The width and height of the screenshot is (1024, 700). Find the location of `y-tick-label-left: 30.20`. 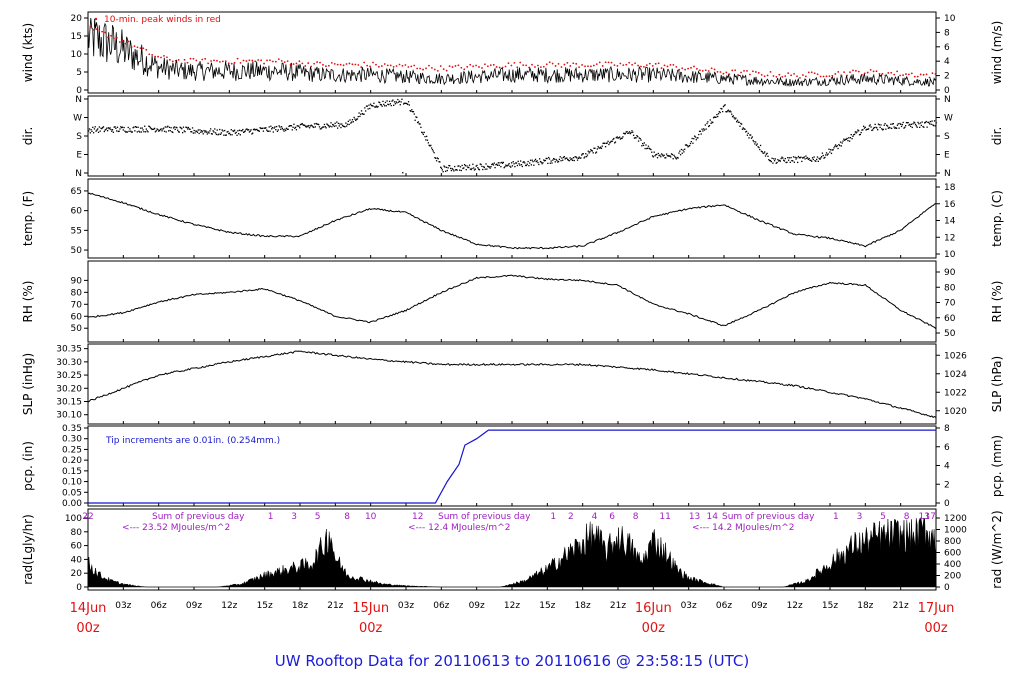

y-tick-label-left: 30.20 is located at coordinates (69, 389).